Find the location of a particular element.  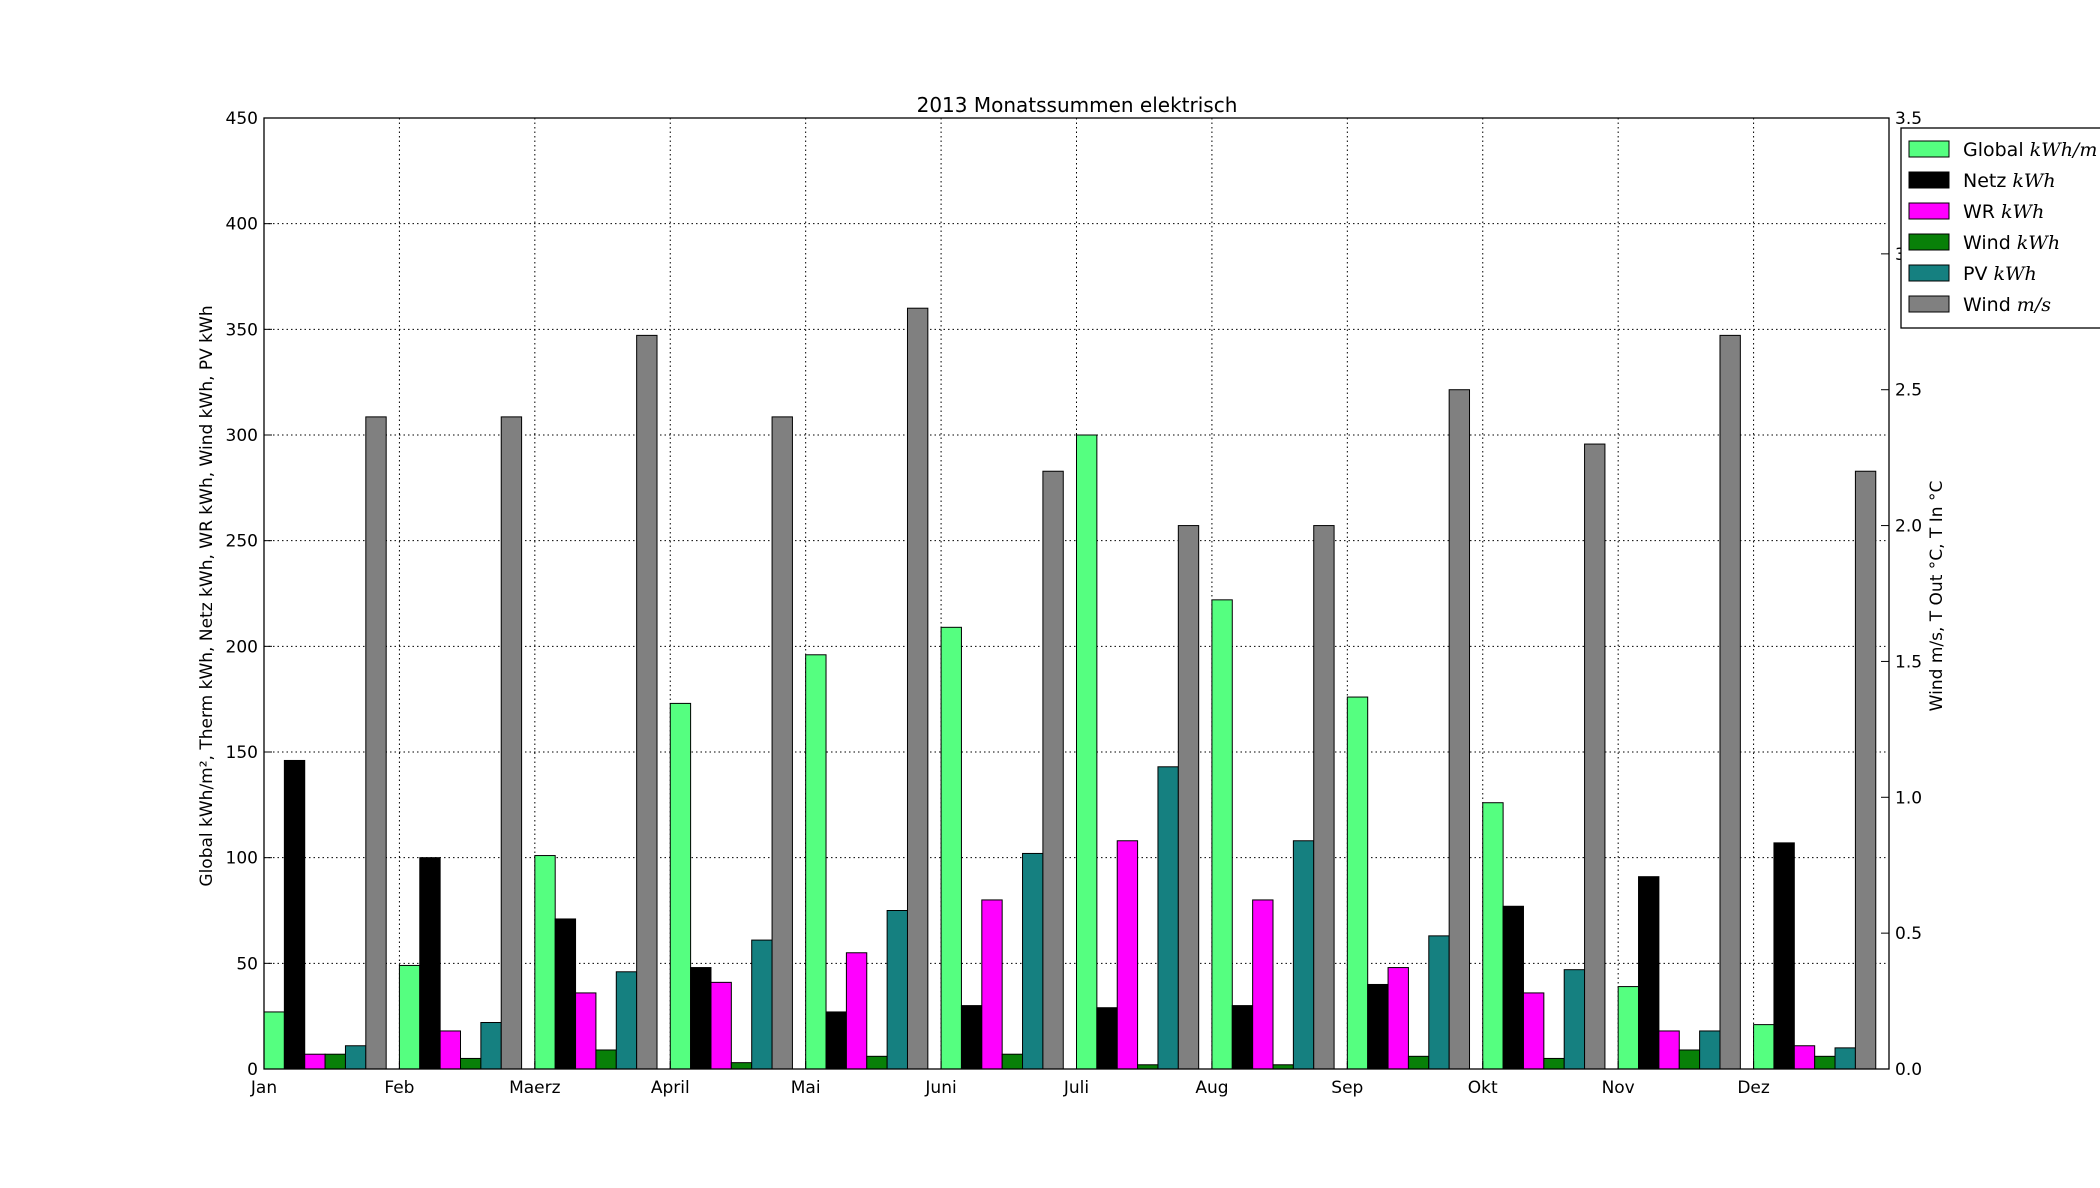

bar-wr-kwh-jan is located at coordinates (315, 1061).